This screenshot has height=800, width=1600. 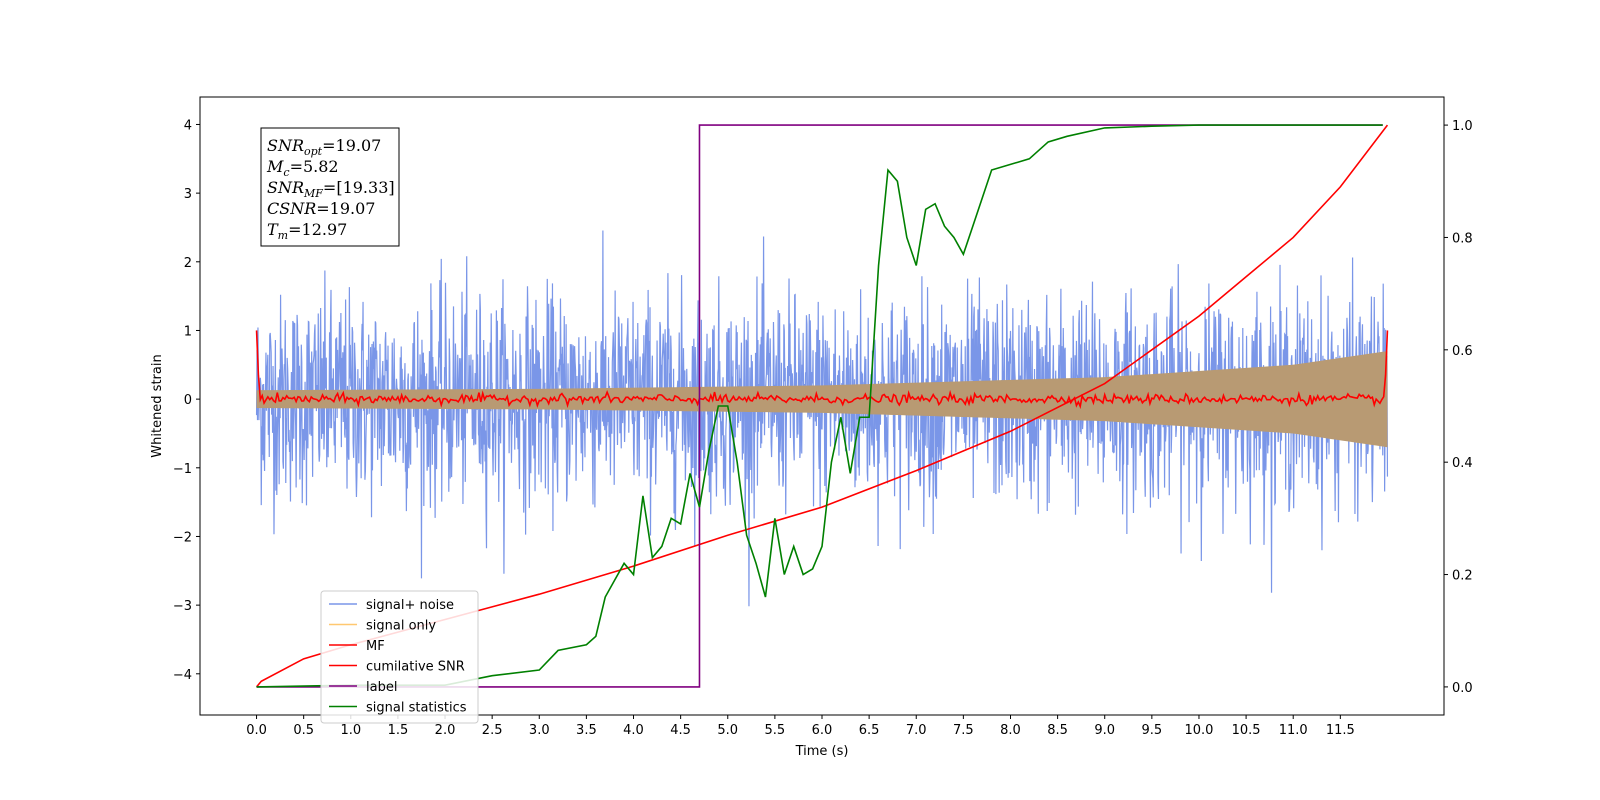 I want to click on x-tick-label: 11.5, so click(x=1340, y=730).